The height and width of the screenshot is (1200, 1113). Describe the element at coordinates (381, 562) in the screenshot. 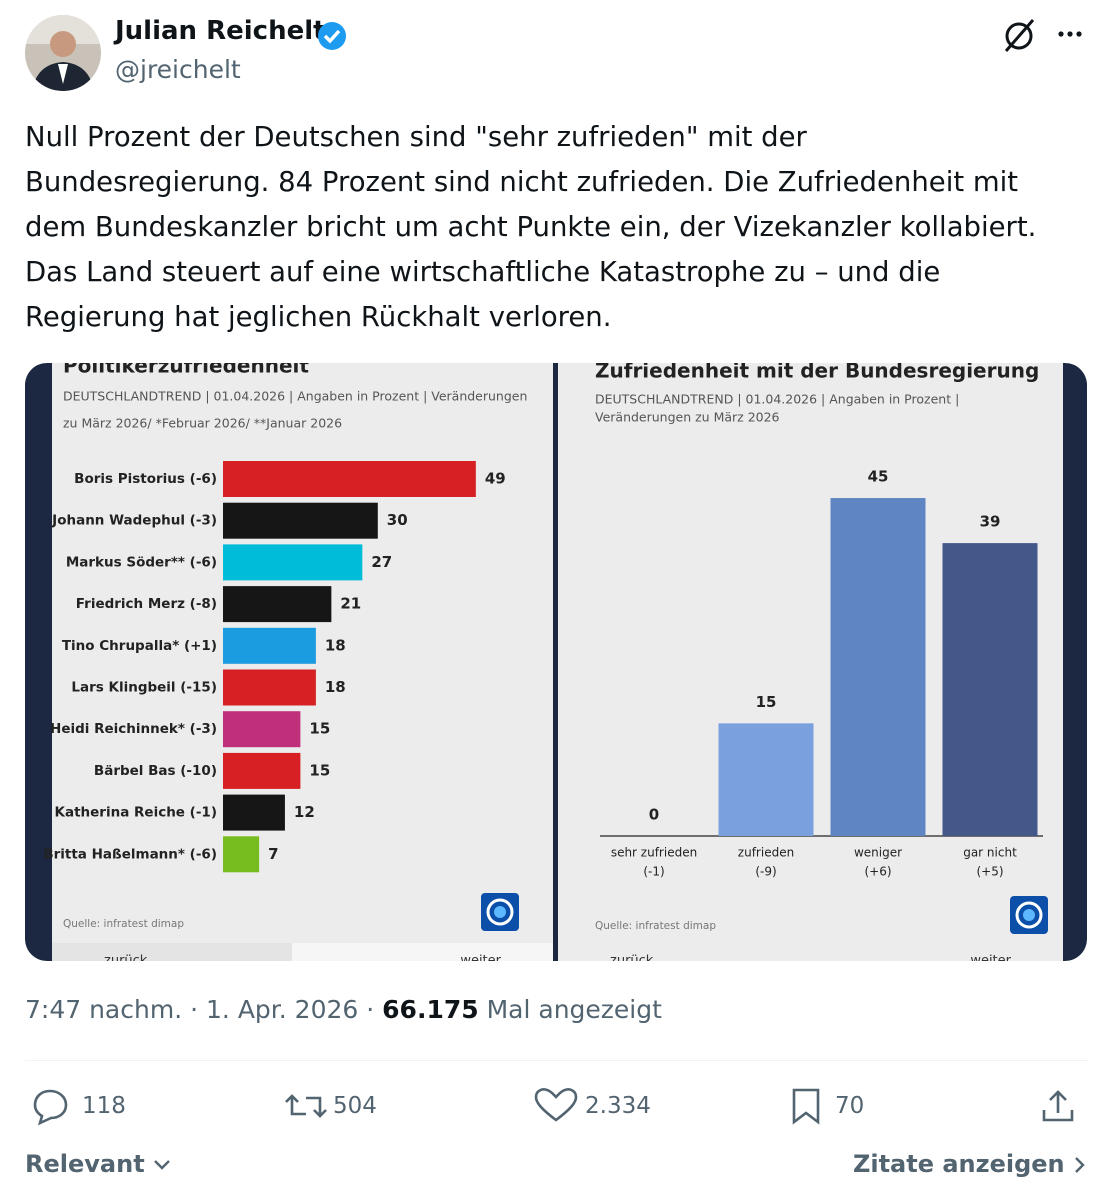

I see `value-label: 27` at that location.